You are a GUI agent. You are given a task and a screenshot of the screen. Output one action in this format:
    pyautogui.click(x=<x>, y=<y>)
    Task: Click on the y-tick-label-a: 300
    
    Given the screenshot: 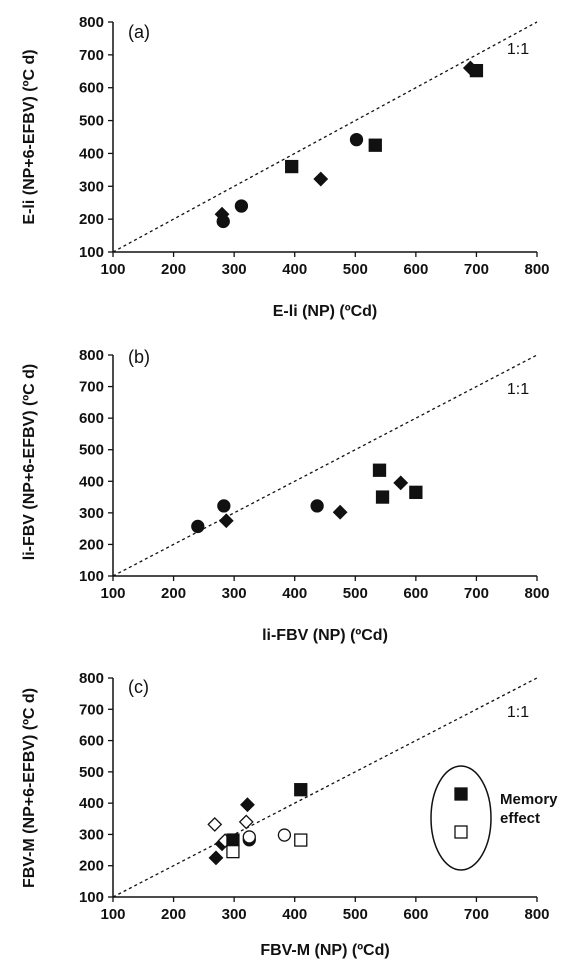 What is the action you would take?
    pyautogui.click(x=91, y=186)
    